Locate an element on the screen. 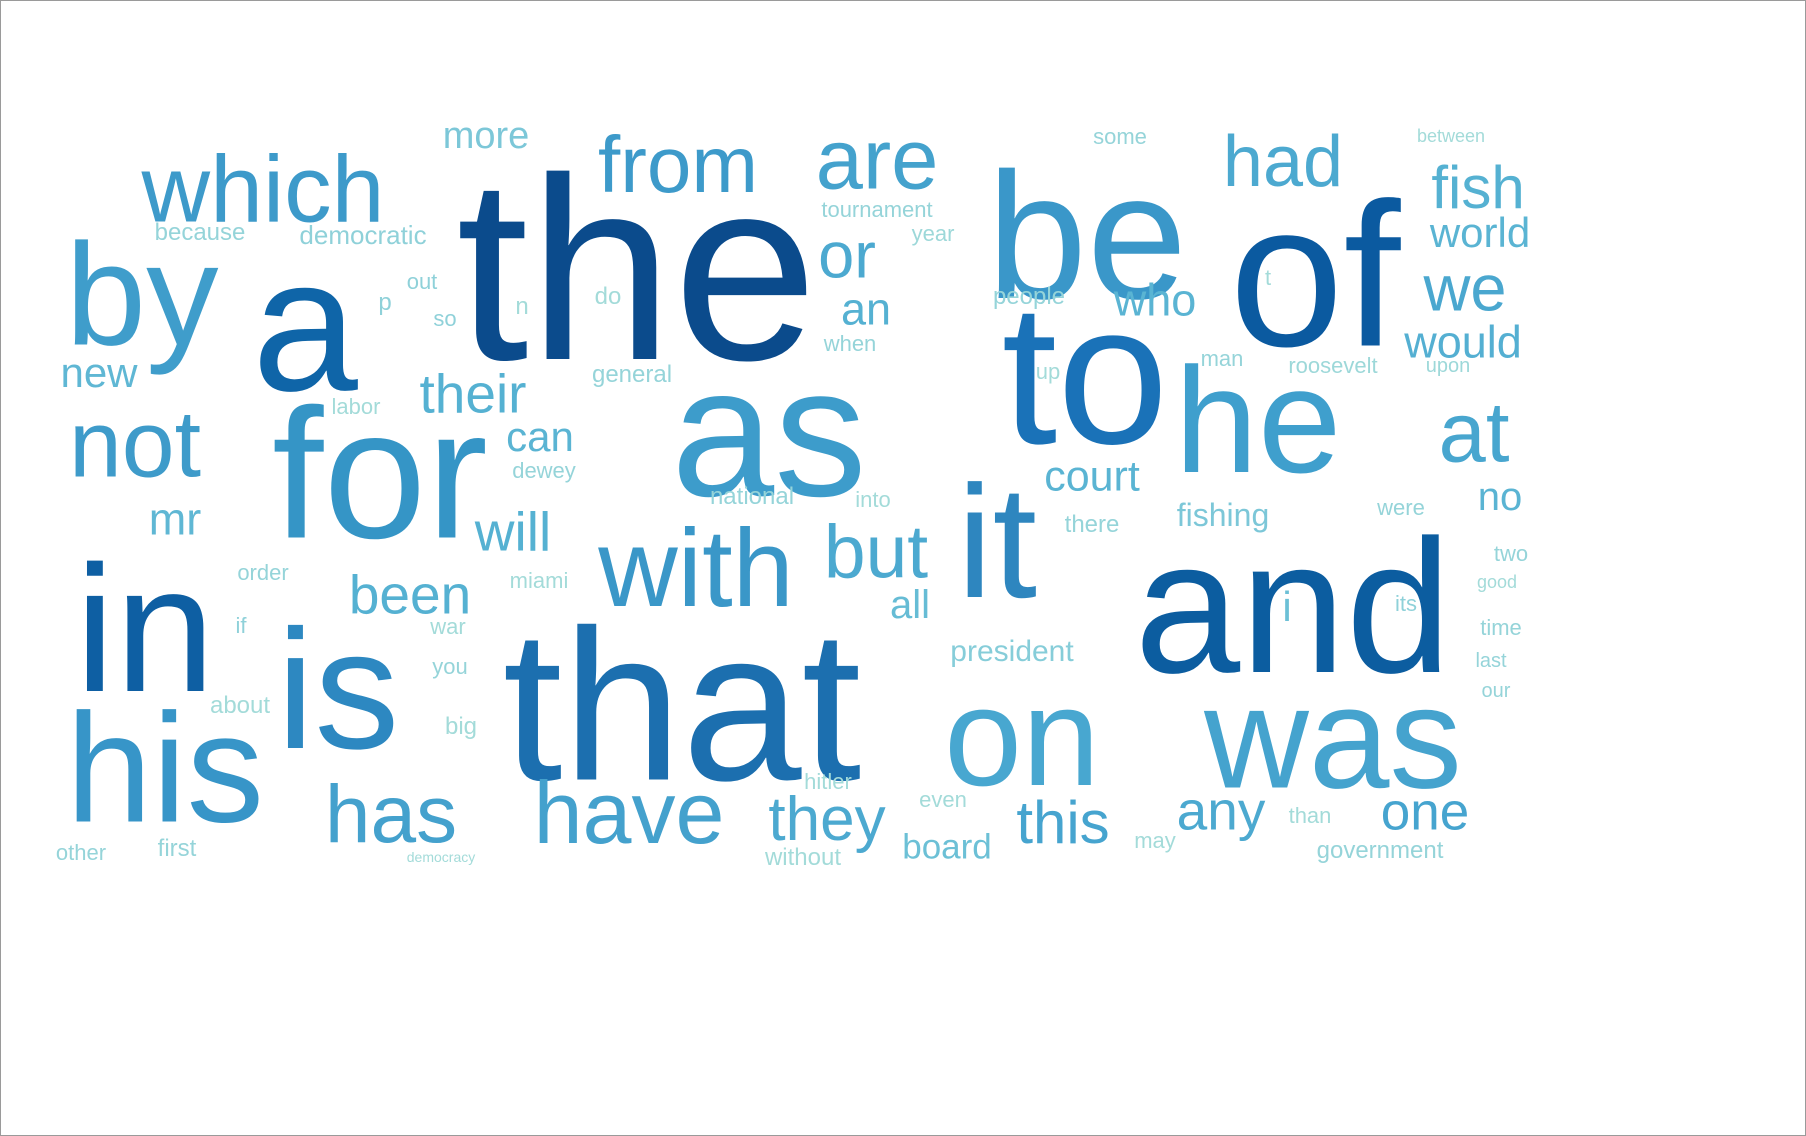  word-not: not is located at coordinates (135, 444).